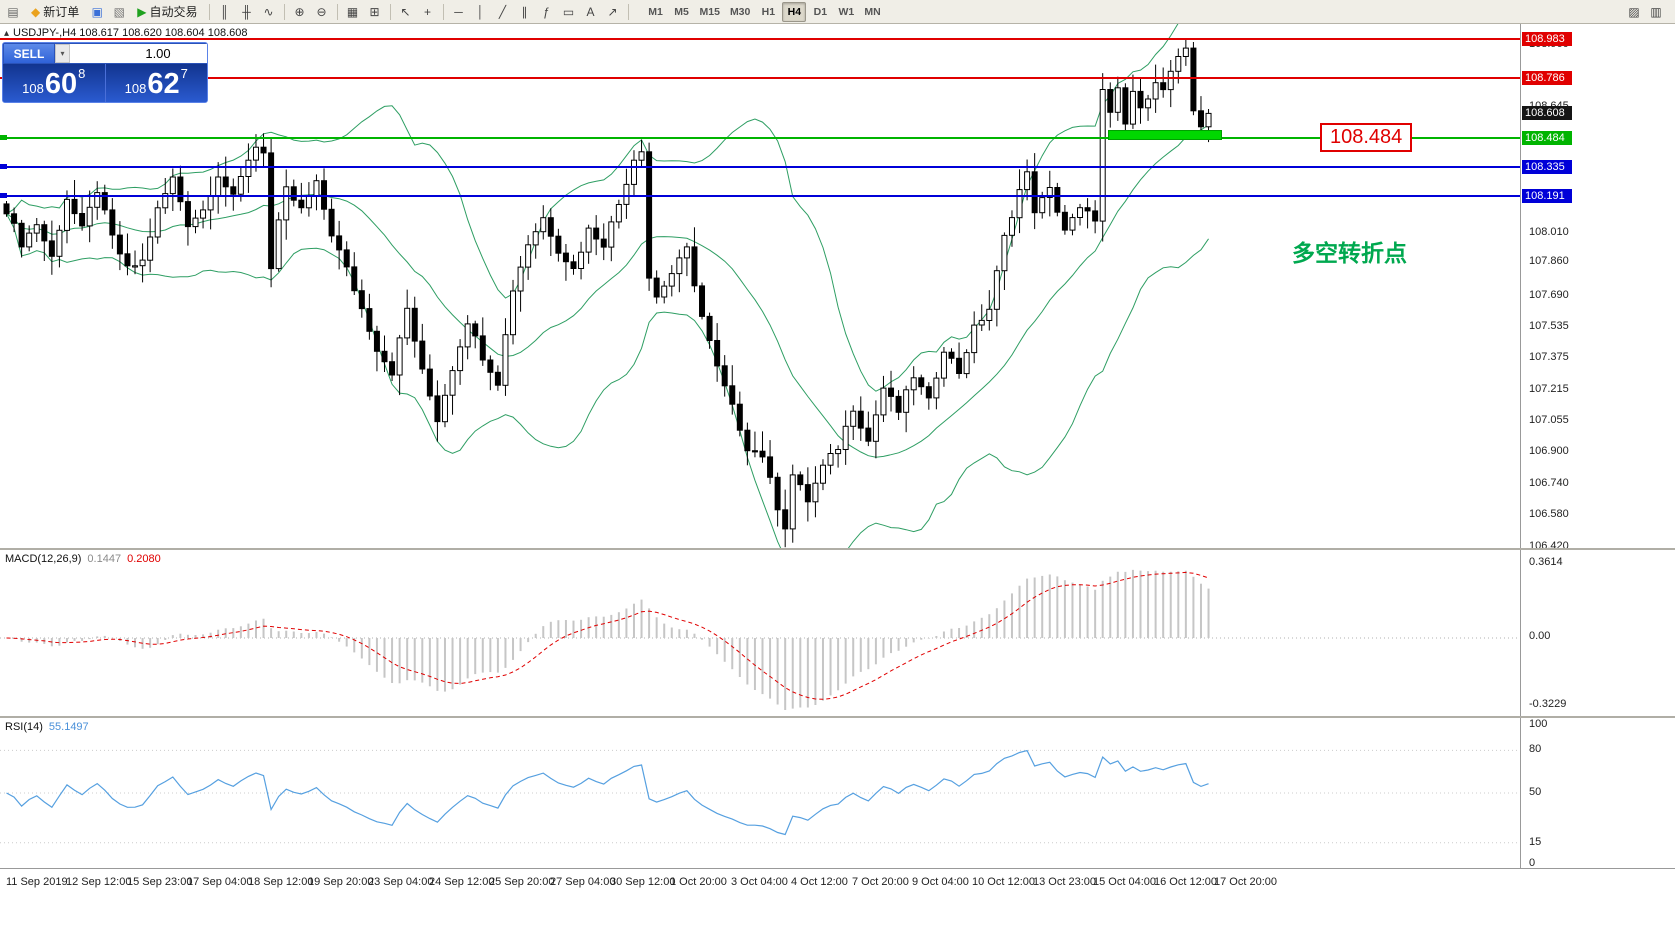 This screenshot has height=947, width=1675. Describe the element at coordinates (61, 12) in the screenshot. I see `new-order-label: 新订单` at that location.